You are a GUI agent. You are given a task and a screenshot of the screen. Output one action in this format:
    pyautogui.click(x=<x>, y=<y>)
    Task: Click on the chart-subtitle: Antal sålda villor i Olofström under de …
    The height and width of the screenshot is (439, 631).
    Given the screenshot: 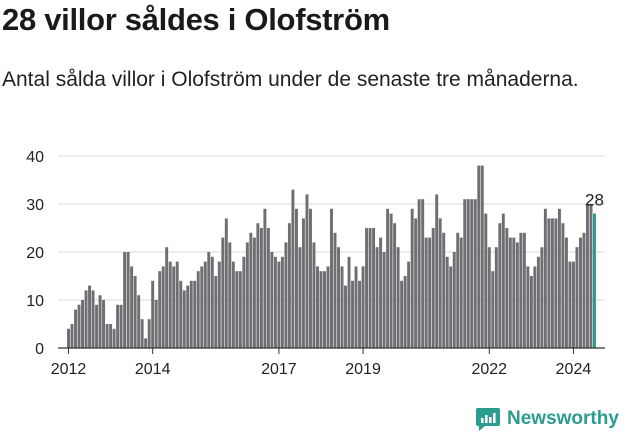 What is the action you would take?
    pyautogui.click(x=290, y=79)
    